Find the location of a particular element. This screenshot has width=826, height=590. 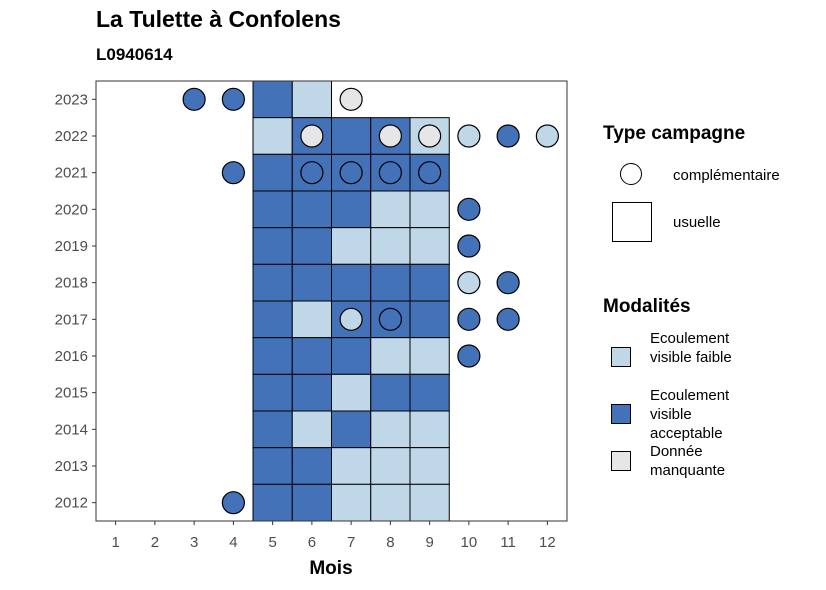

x-tick-label: 2 is located at coordinates (155, 542).